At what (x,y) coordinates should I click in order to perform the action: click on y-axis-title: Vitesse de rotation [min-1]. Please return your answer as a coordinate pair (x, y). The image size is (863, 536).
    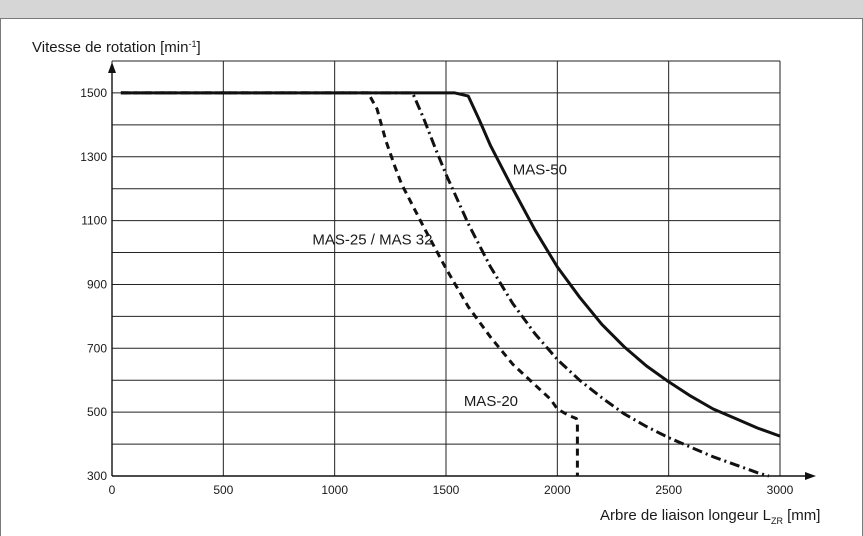
    Looking at the image, I should click on (116, 47).